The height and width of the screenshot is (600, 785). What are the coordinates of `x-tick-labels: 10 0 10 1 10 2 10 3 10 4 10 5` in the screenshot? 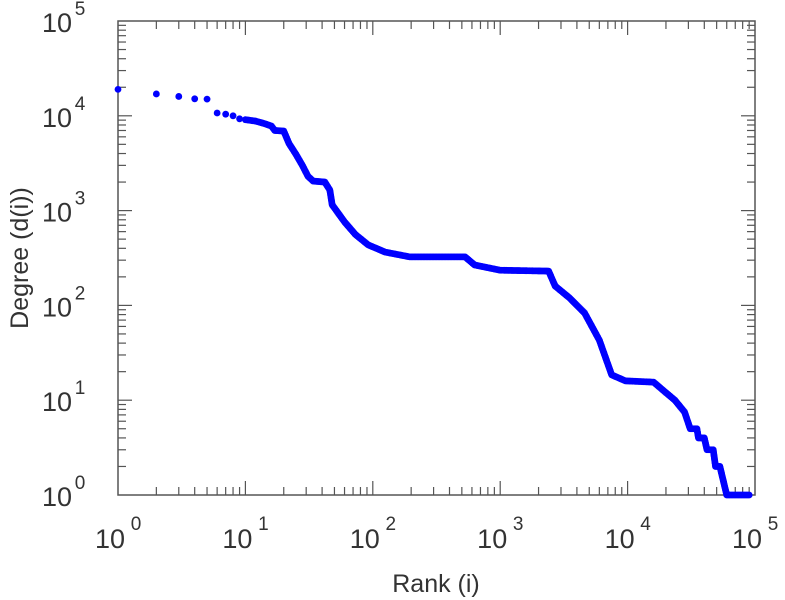 It's located at (436, 534).